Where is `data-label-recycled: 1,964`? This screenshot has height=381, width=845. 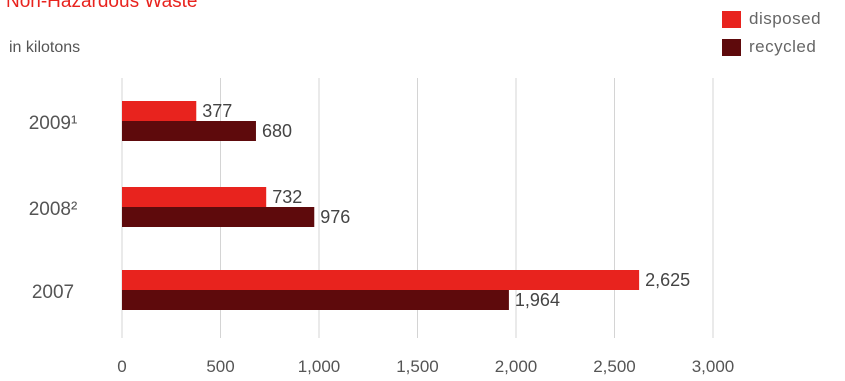 data-label-recycled: 1,964 is located at coordinates (537, 300).